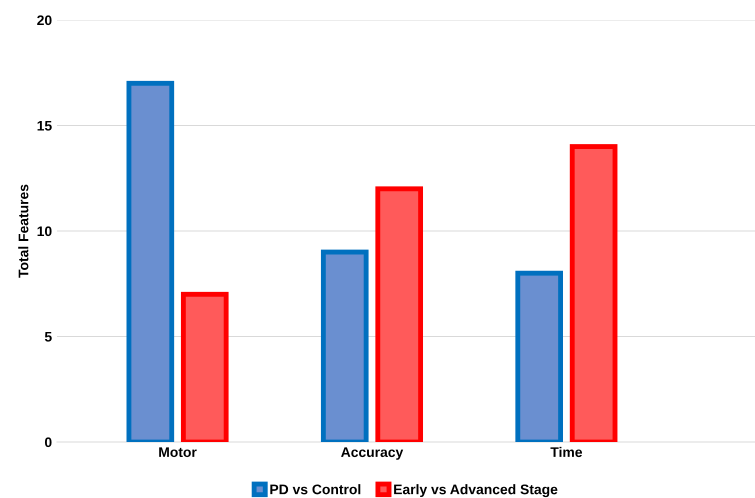  I want to click on legend-label: Early vs Advanced Stage, so click(476, 491).